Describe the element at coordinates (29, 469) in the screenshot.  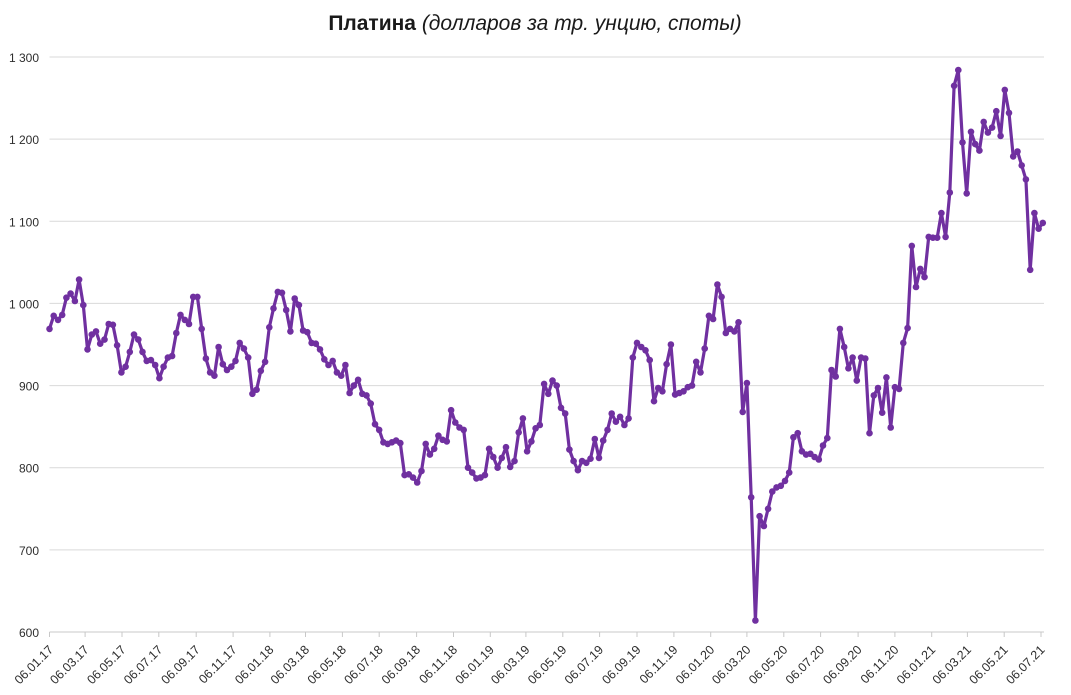
I see `svg-text: 800` at that location.